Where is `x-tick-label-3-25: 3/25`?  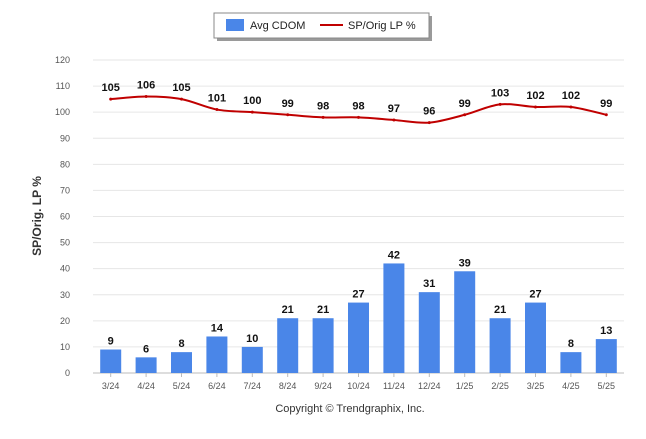 x-tick-label-3-25: 3/25 is located at coordinates (536, 386).